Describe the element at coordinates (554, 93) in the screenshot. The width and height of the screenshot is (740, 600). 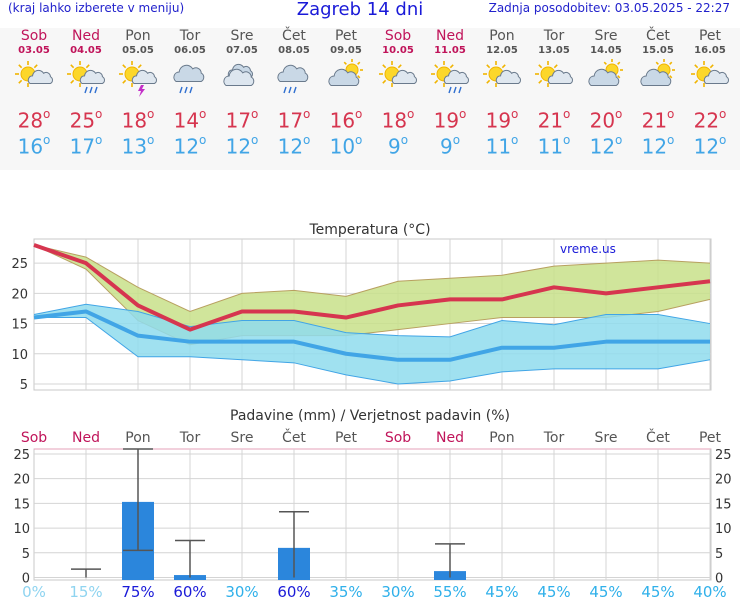
I see `day-column: Tor 13.05 21o 11o` at that location.